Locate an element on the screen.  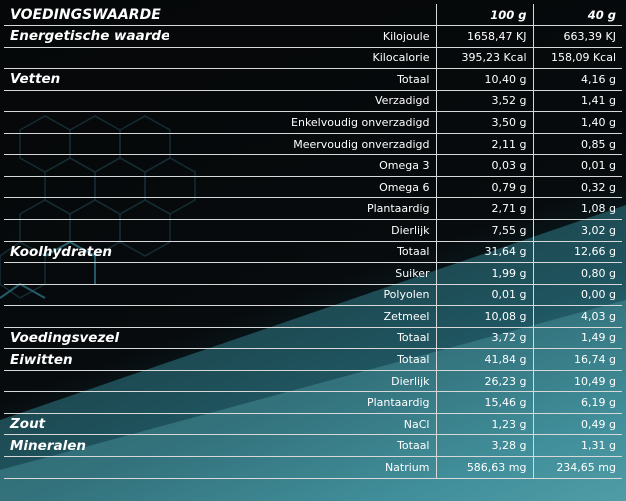
value-100g-cell: 26,23 g is located at coordinates (484, 381).